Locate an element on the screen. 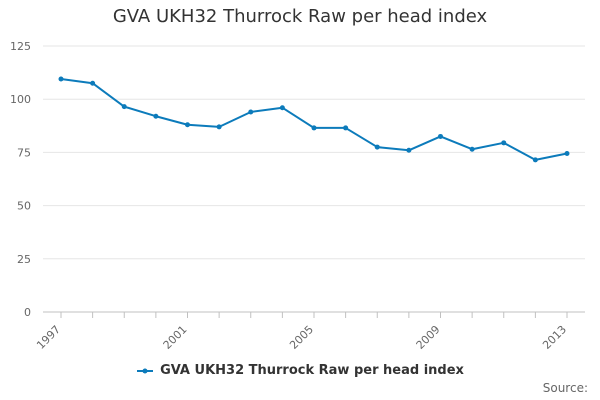 This screenshot has width=600, height=400. y-tick-label: 75 is located at coordinates (24, 152).